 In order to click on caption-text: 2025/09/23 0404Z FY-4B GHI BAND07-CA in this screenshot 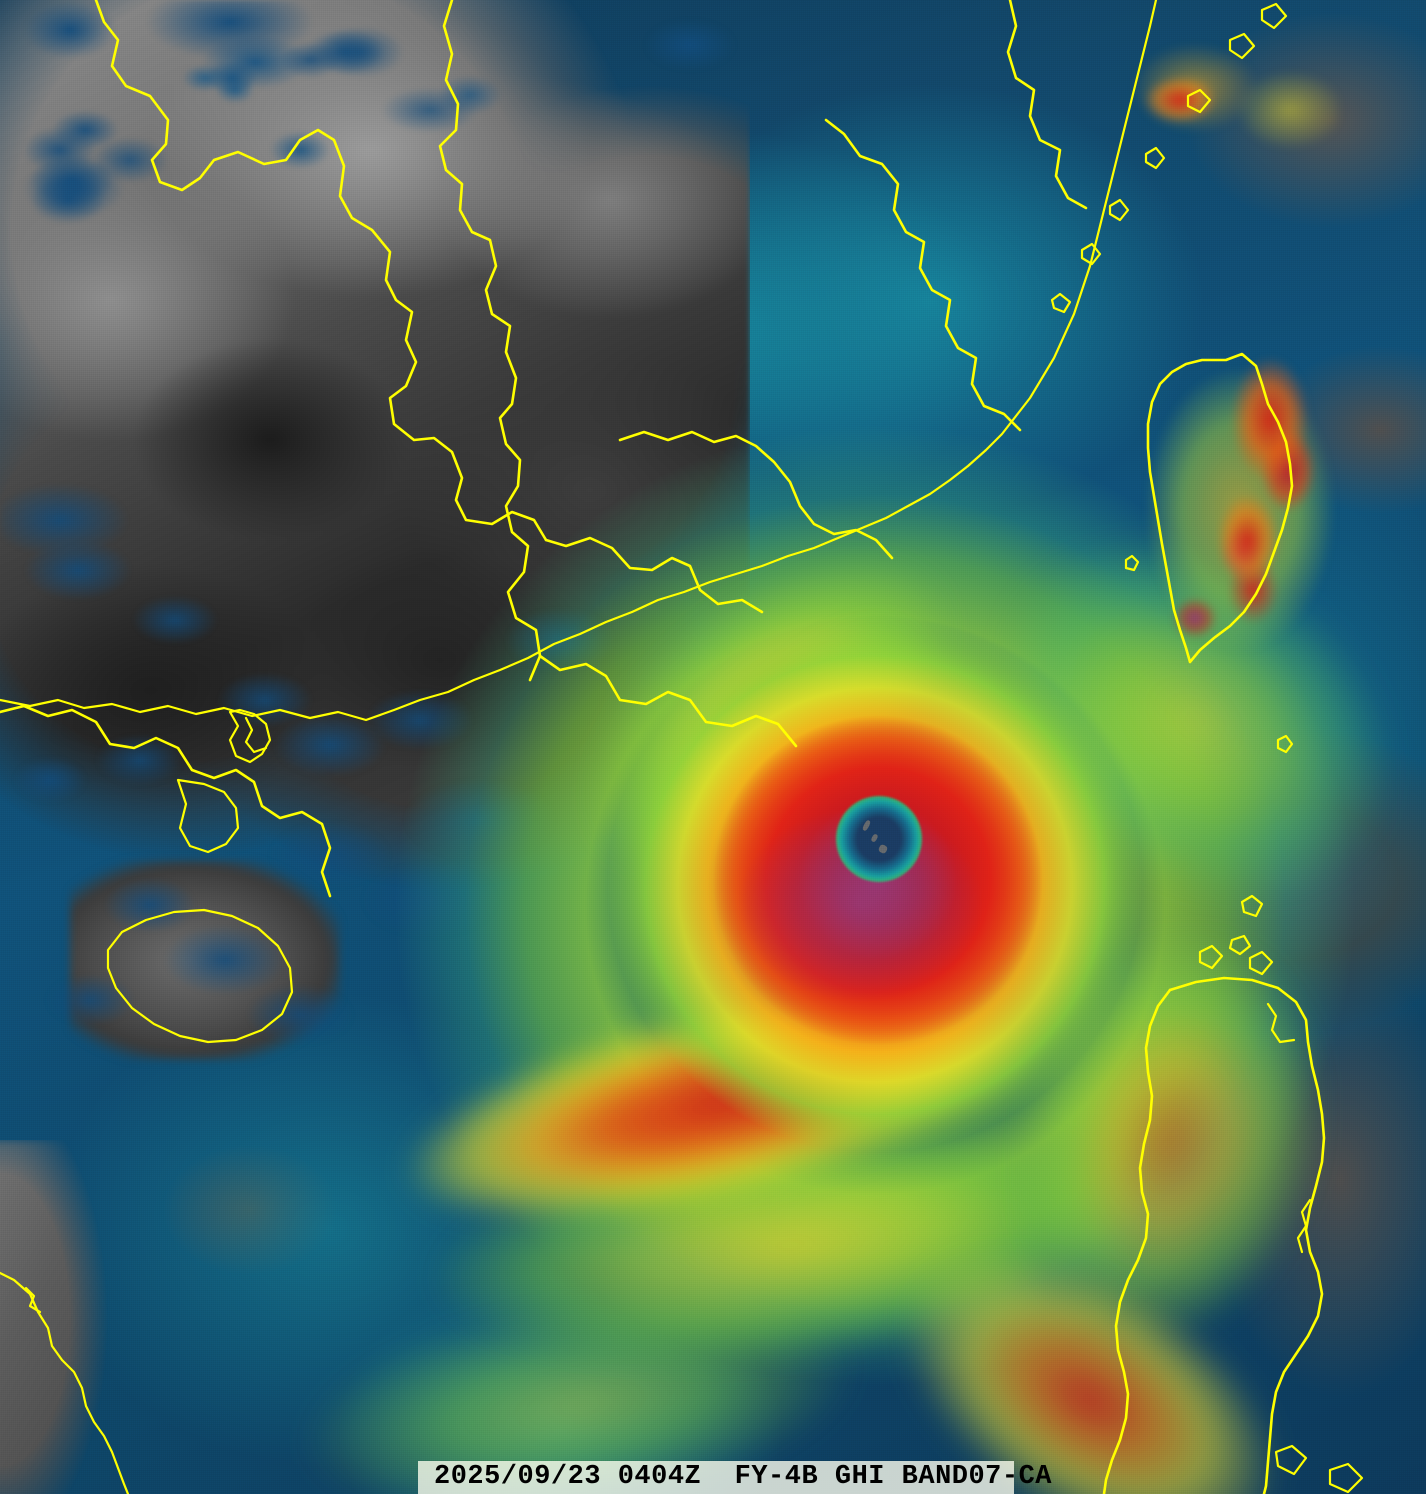, I will do `click(743, 1477)`.